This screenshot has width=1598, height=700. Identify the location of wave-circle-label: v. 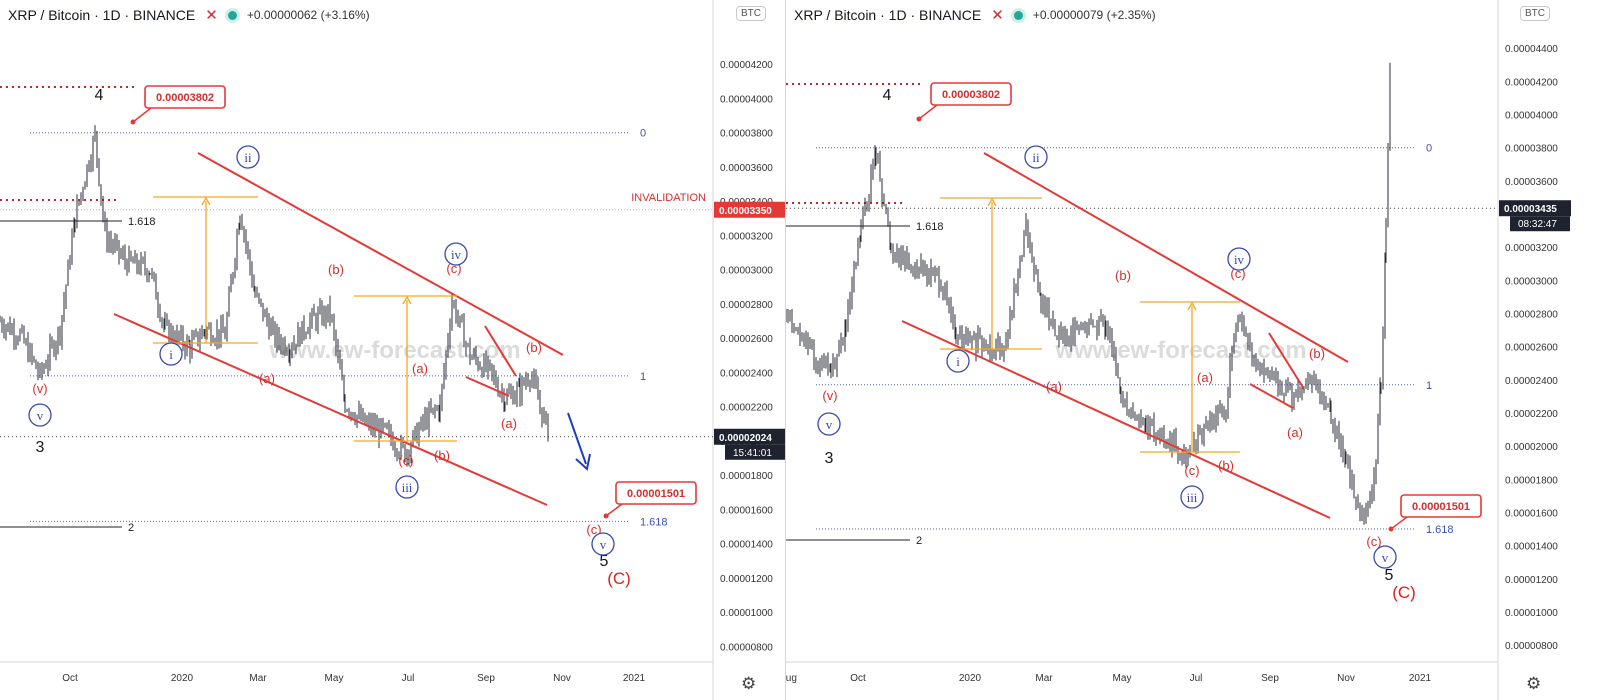
(1385, 557).